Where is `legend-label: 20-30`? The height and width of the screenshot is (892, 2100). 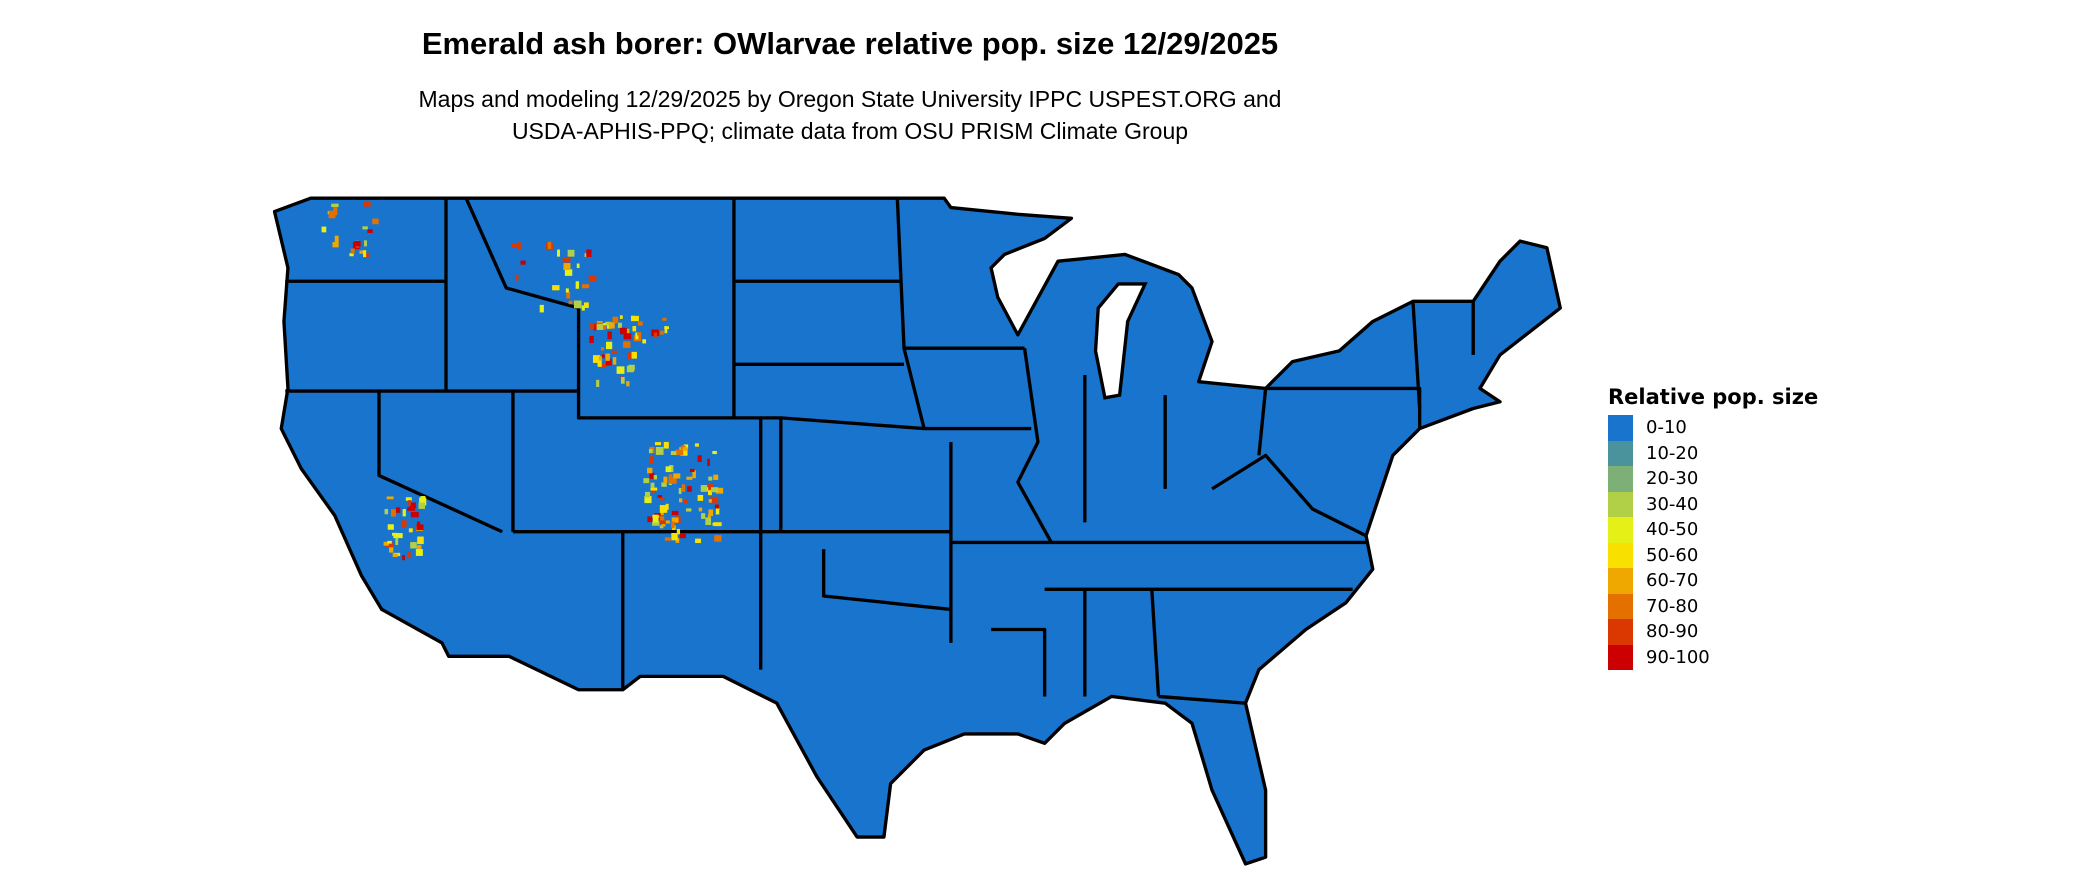 legend-label: 20-30 is located at coordinates (1672, 479).